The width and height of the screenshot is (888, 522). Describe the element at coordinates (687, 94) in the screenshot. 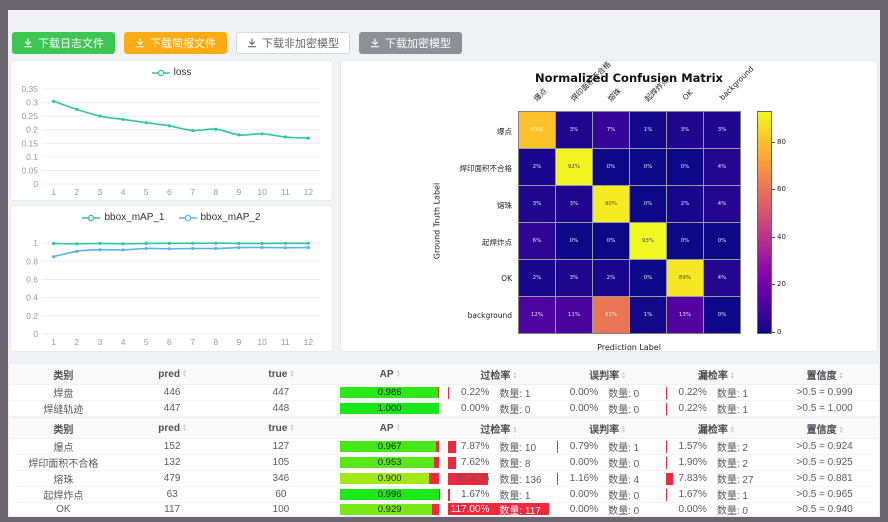

I see `cm-col-label: OK` at that location.